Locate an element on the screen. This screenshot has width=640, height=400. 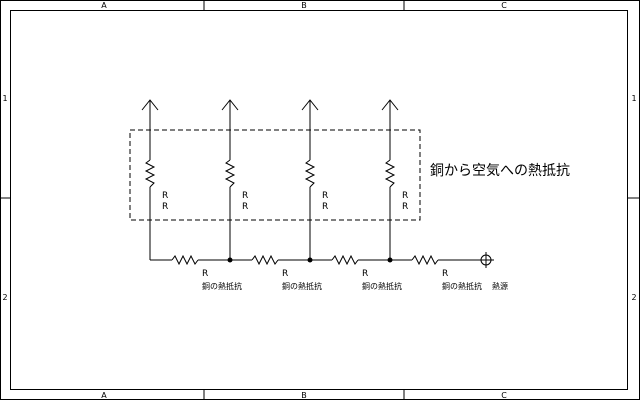
zone-bottom-c: C is located at coordinates (504, 395).